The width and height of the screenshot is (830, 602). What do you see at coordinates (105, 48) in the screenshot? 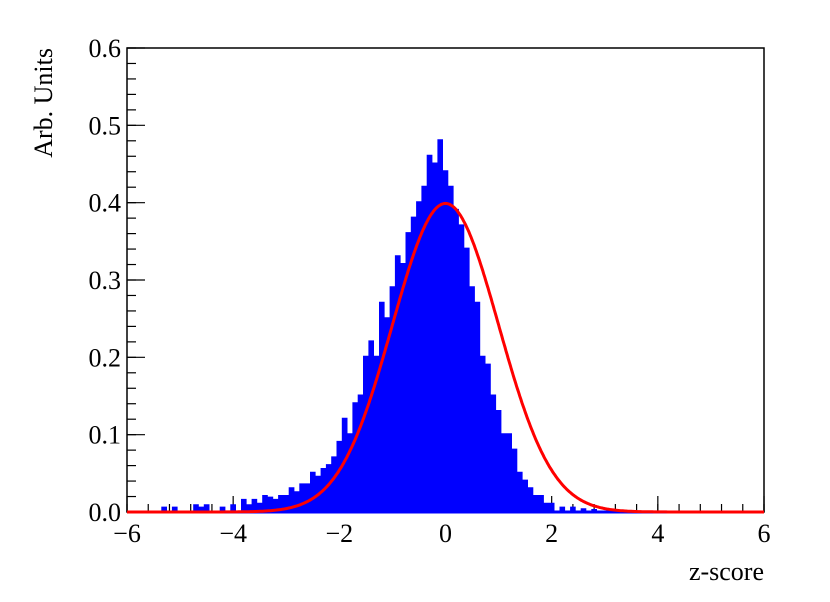
I see `y-tick-label: 0.6` at bounding box center [105, 48].